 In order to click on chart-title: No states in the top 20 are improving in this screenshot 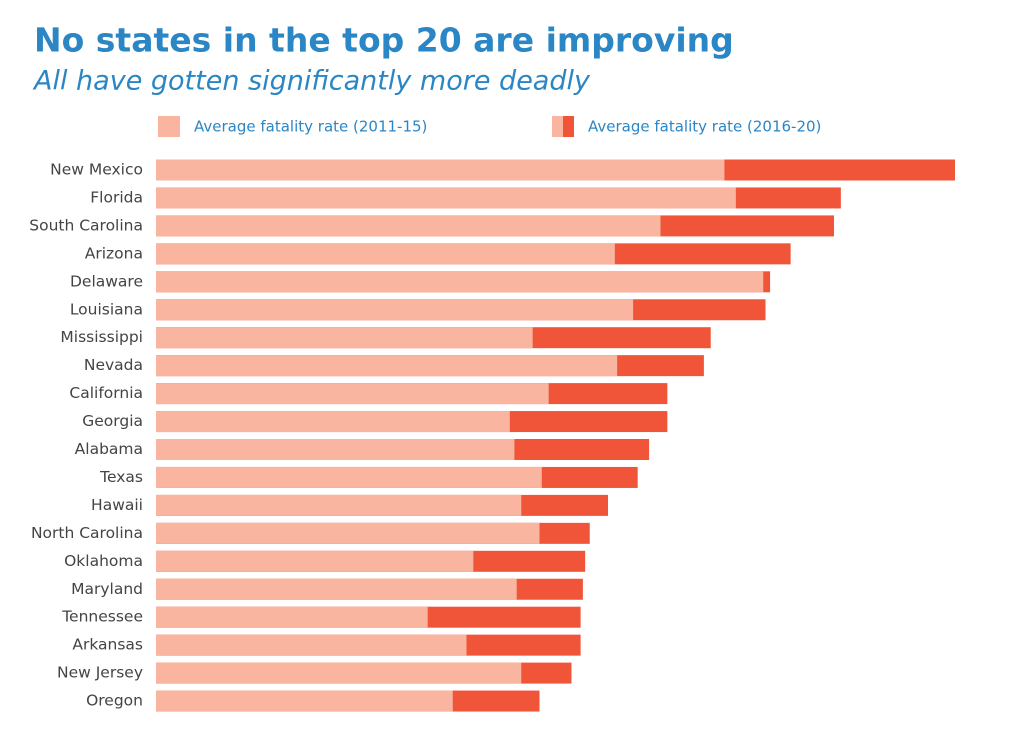, I will do `click(384, 40)`.